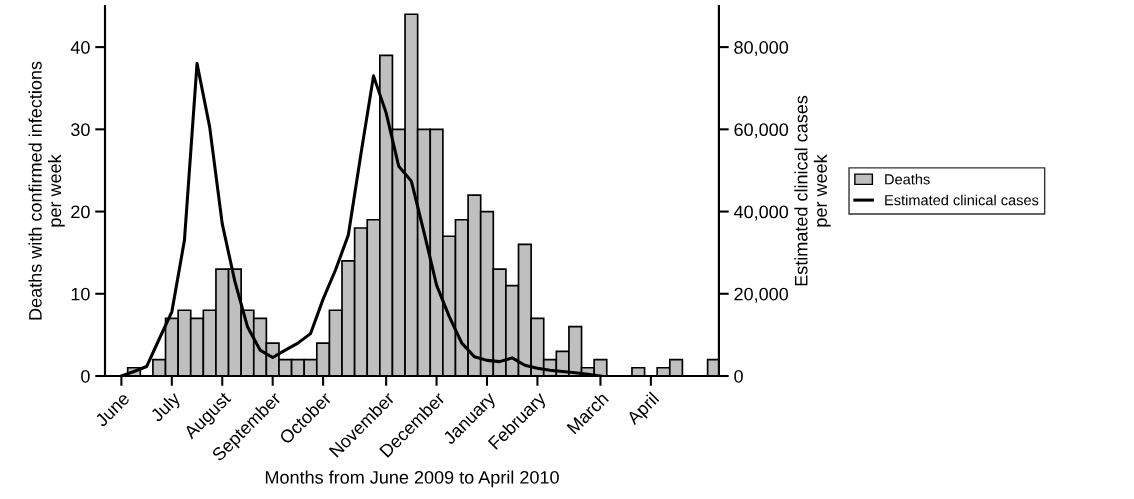 The height and width of the screenshot is (499, 1134). I want to click on y-tick-label: 40, so click(80, 47).